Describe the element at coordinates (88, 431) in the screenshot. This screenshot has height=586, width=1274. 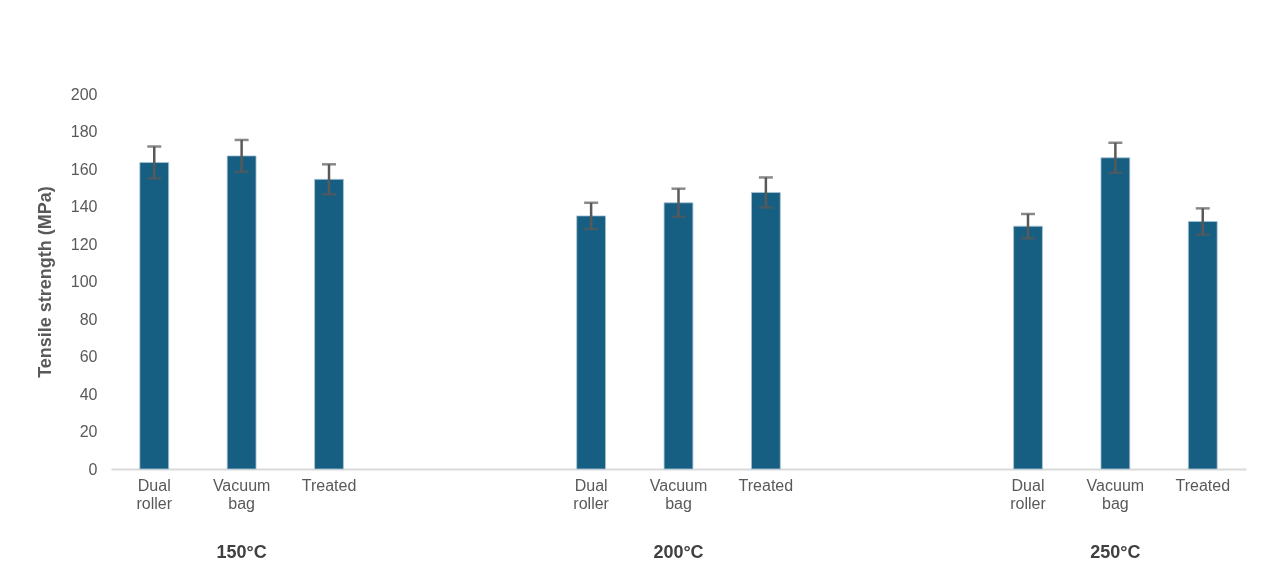
I see `y-tick-label: 20` at that location.